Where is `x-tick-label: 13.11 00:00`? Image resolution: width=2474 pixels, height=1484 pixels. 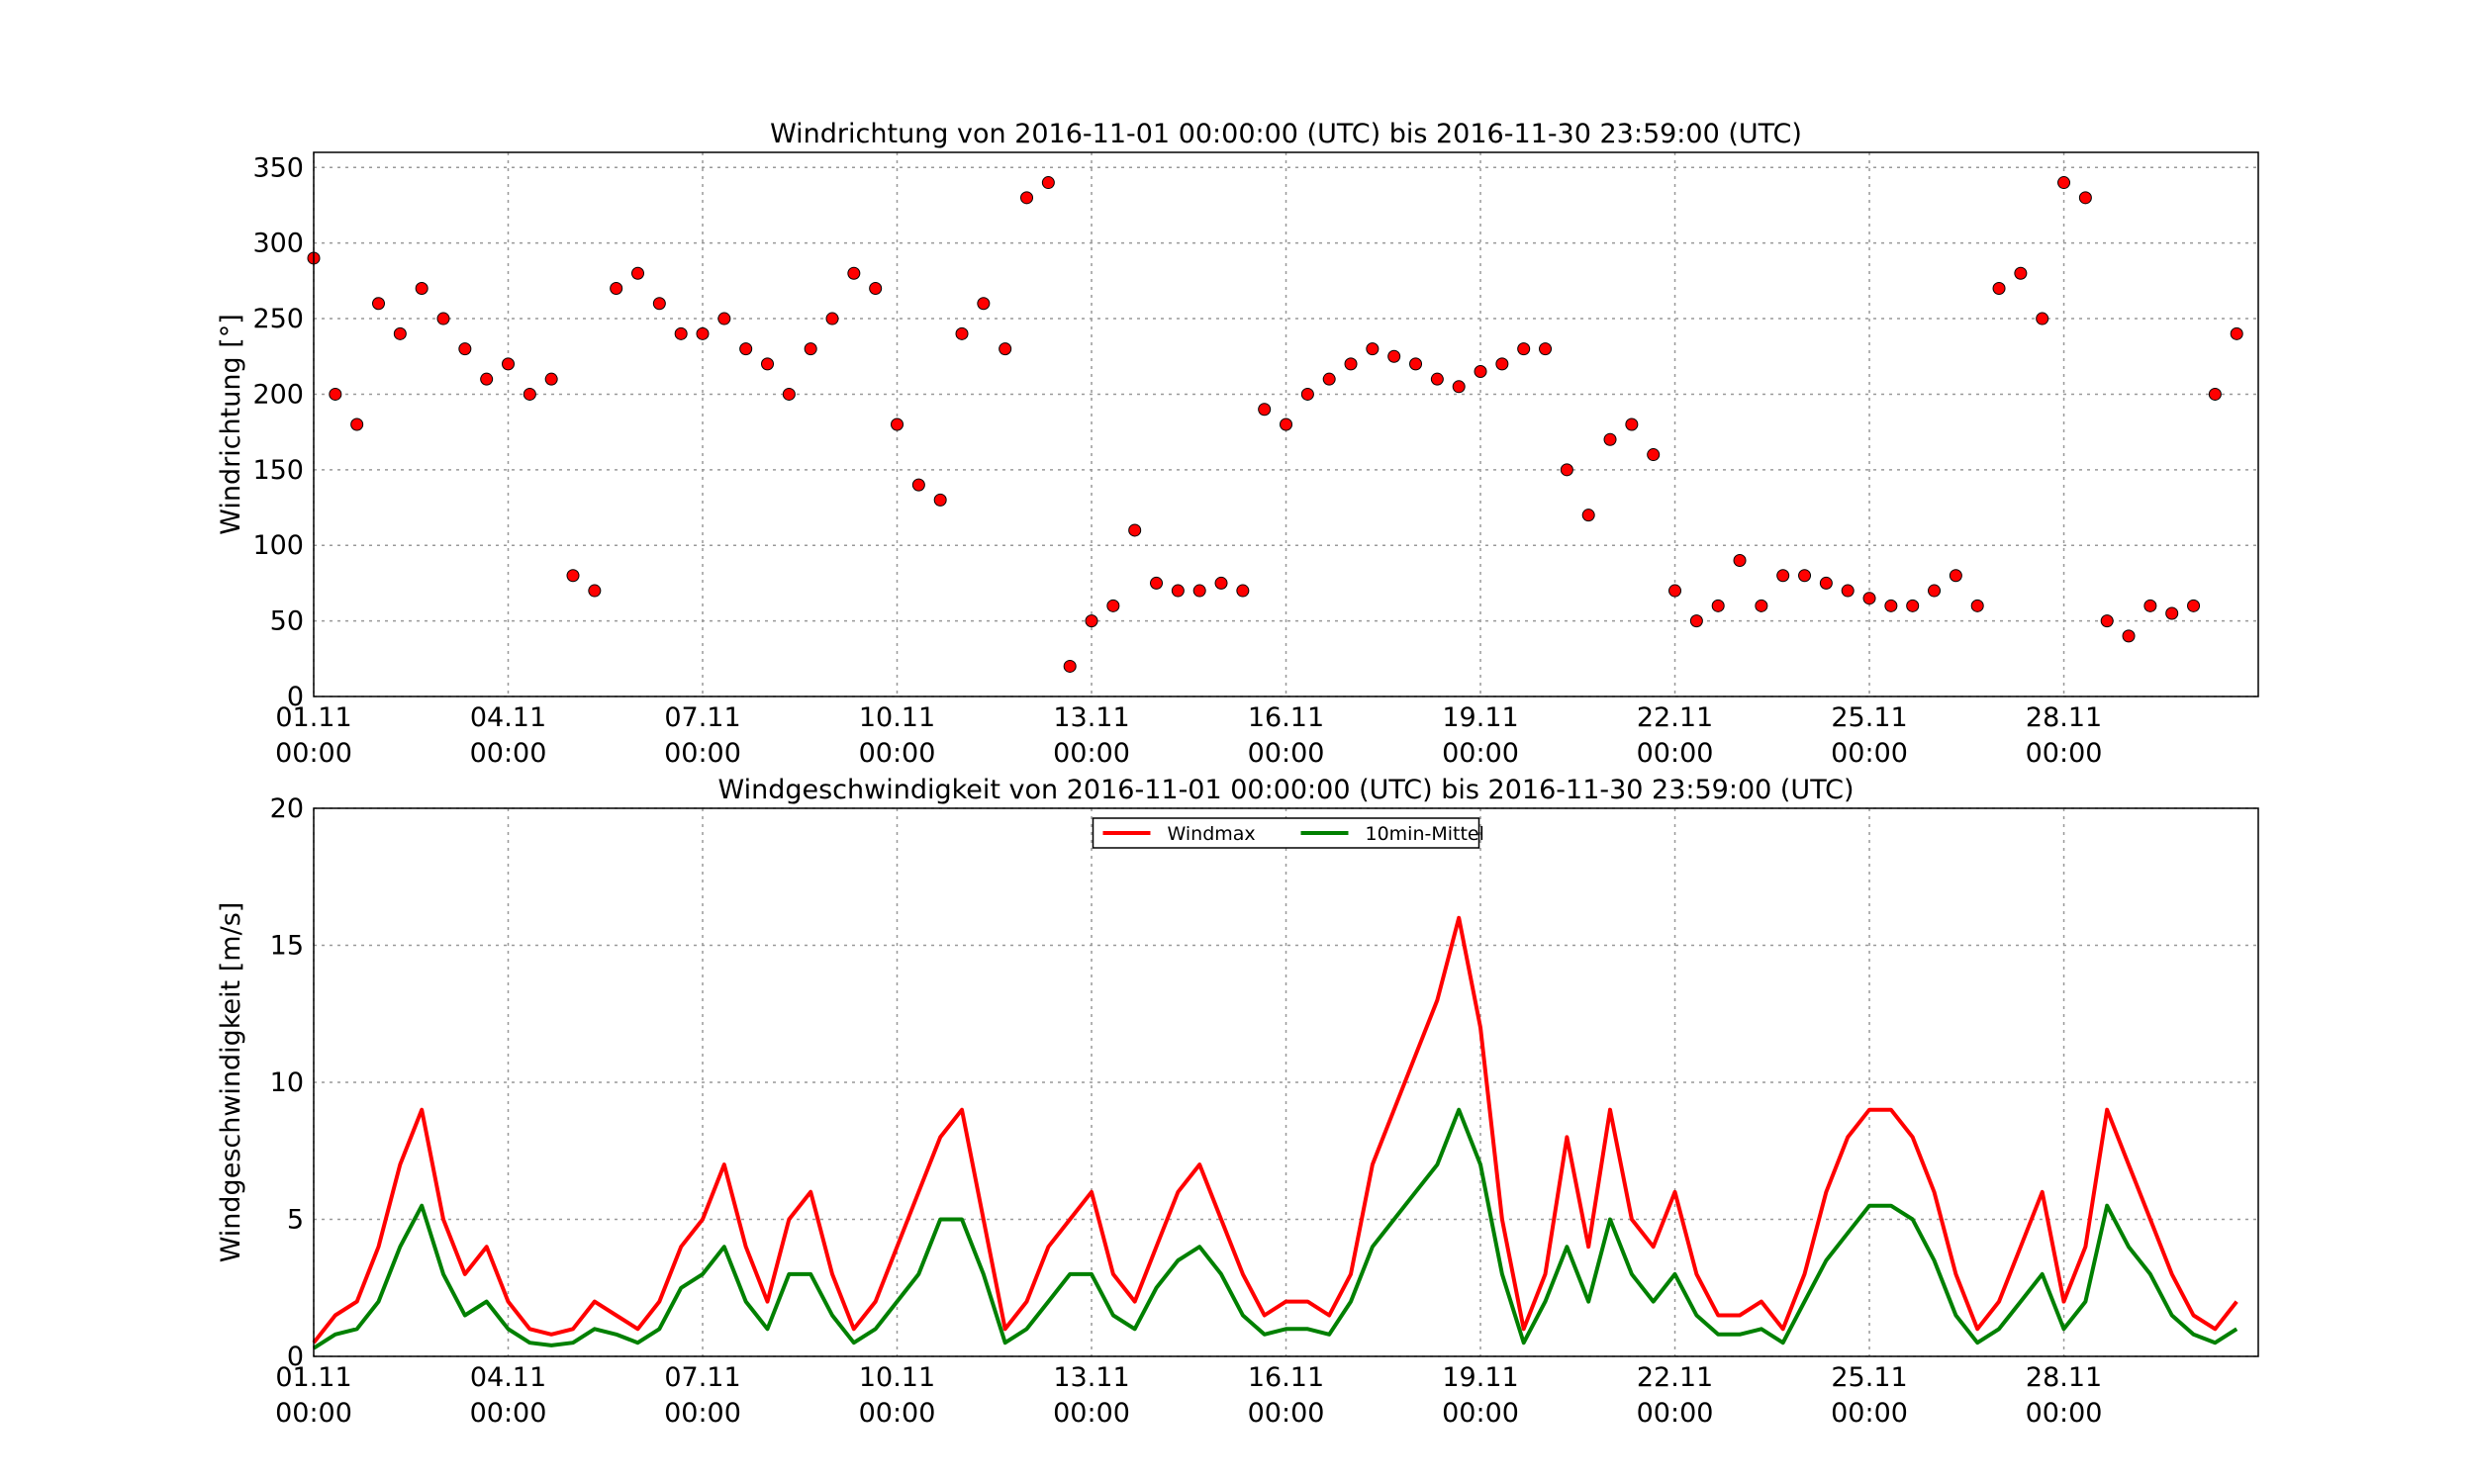 x-tick-label: 13.11 00:00 is located at coordinates (1092, 1395).